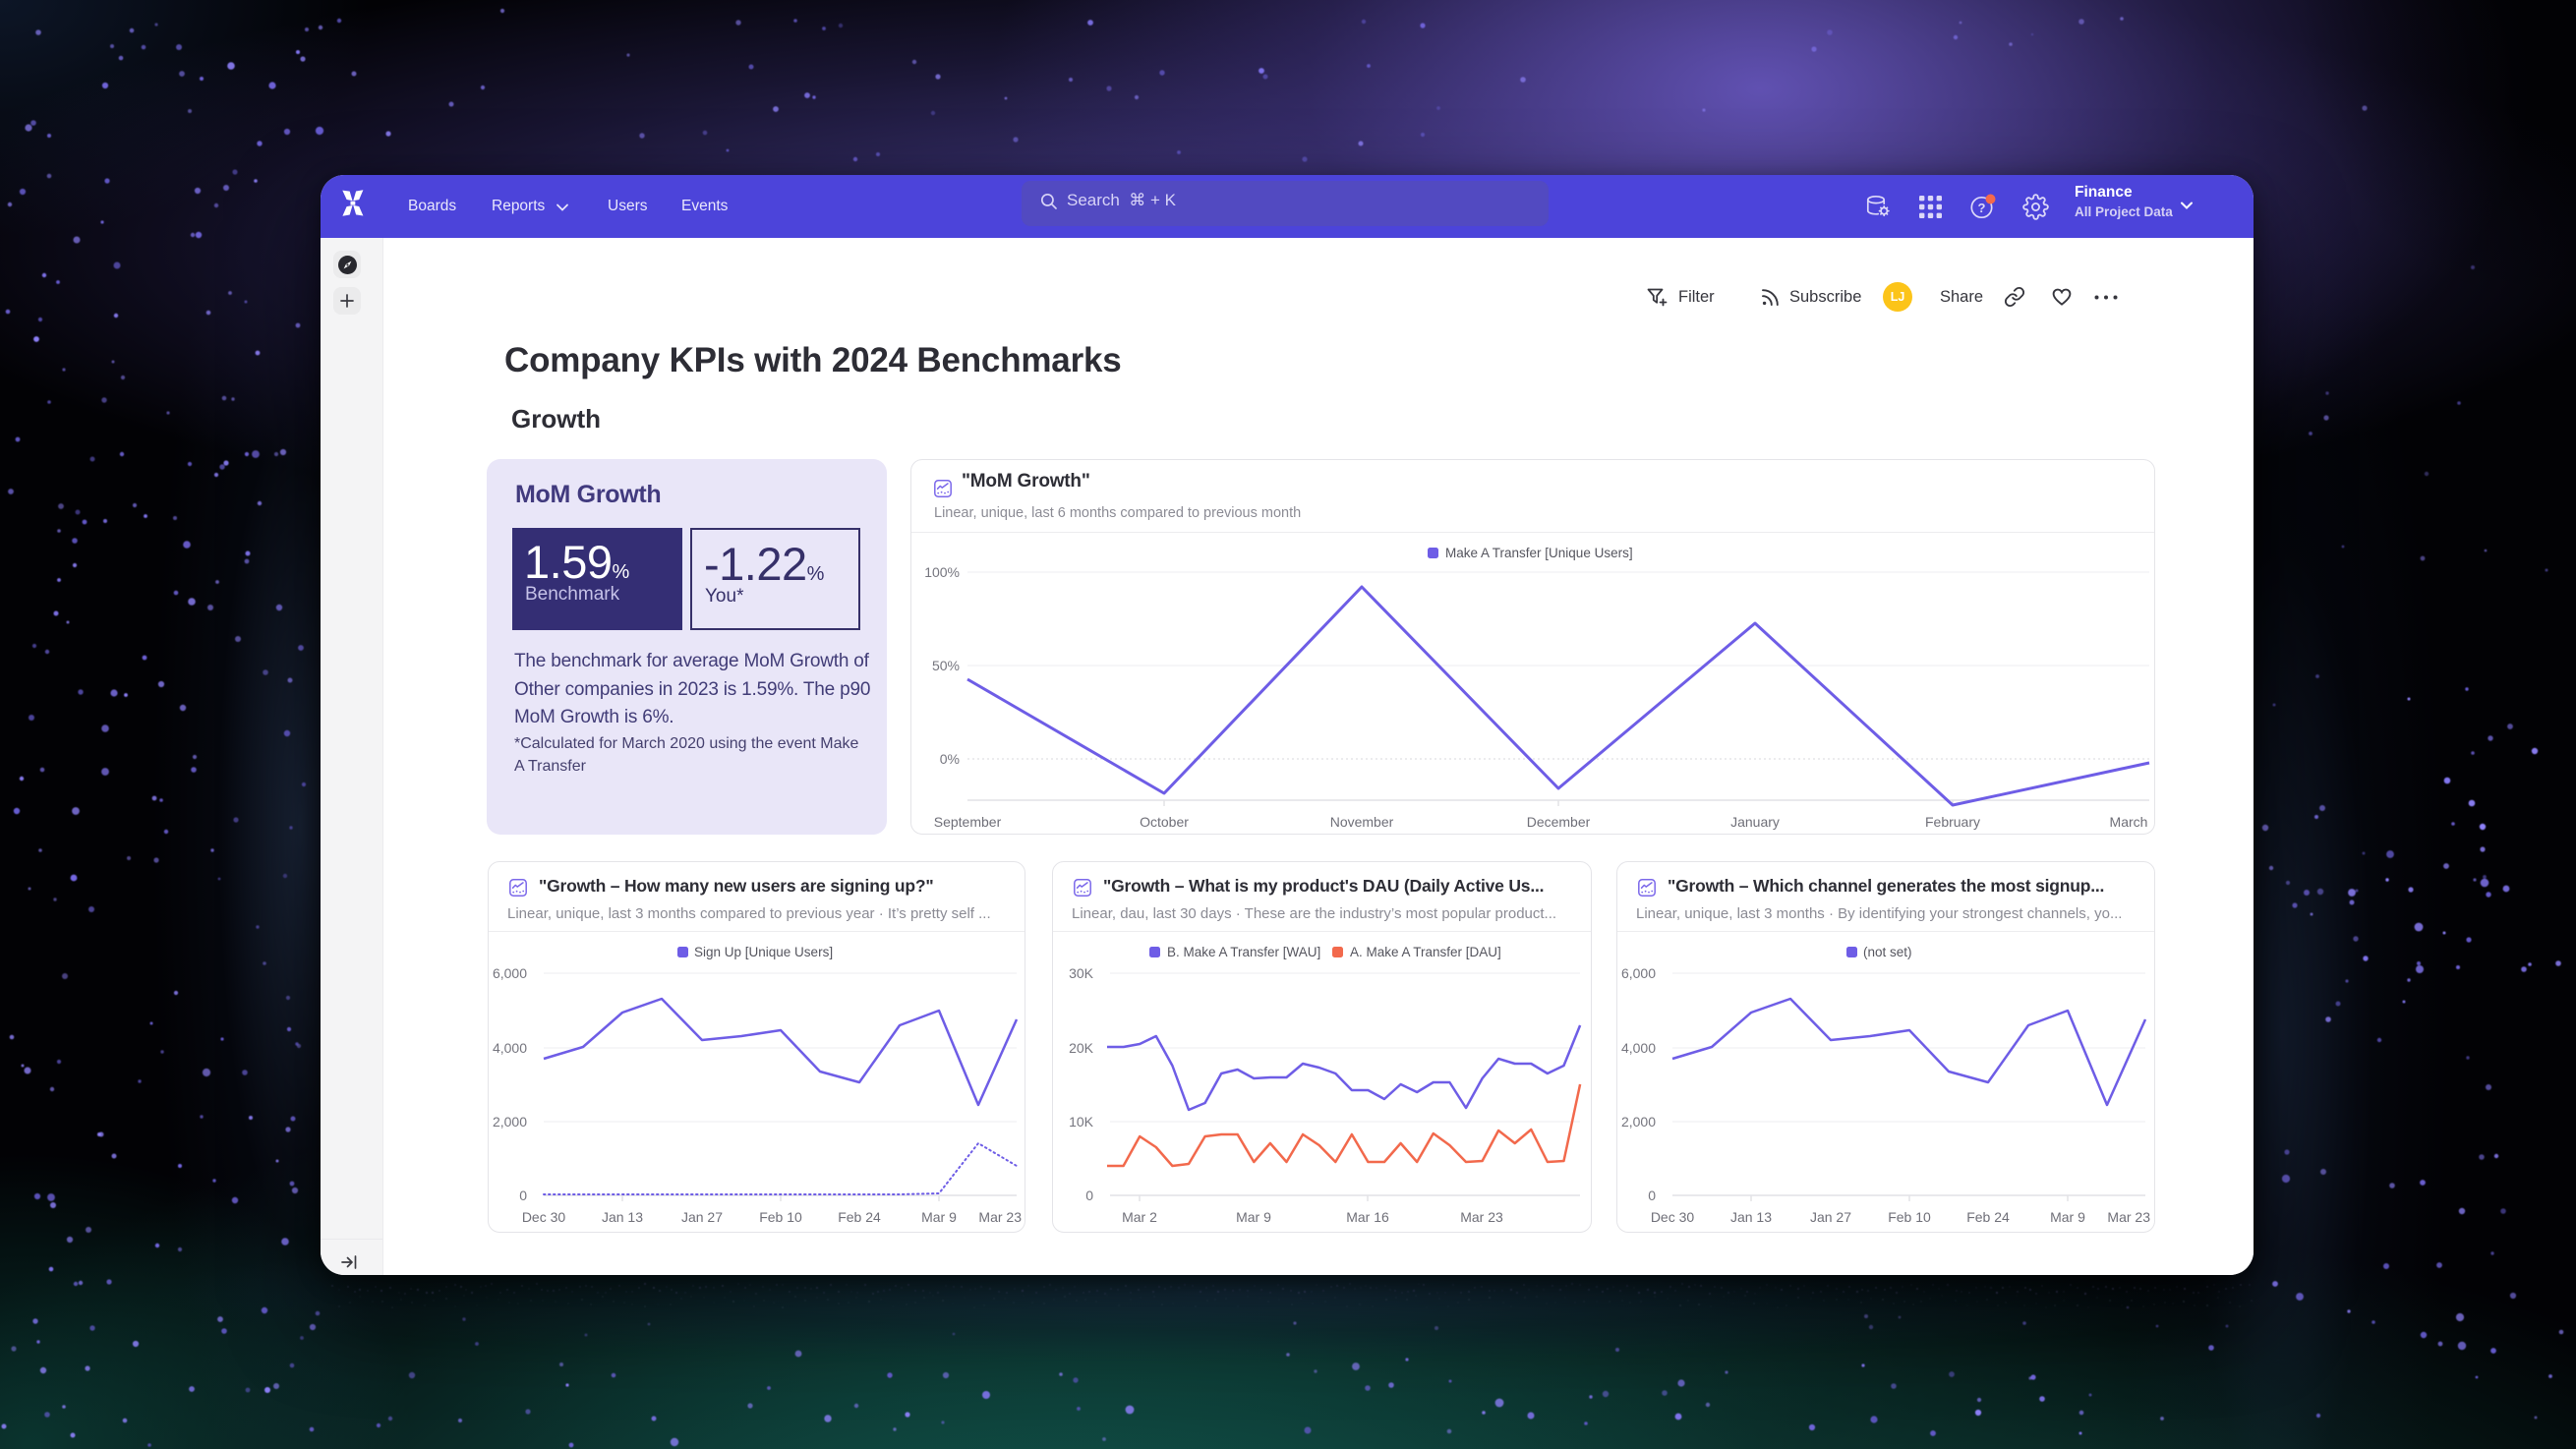  Describe the element at coordinates (2129, 822) in the screenshot. I see `svg-text: March` at that location.